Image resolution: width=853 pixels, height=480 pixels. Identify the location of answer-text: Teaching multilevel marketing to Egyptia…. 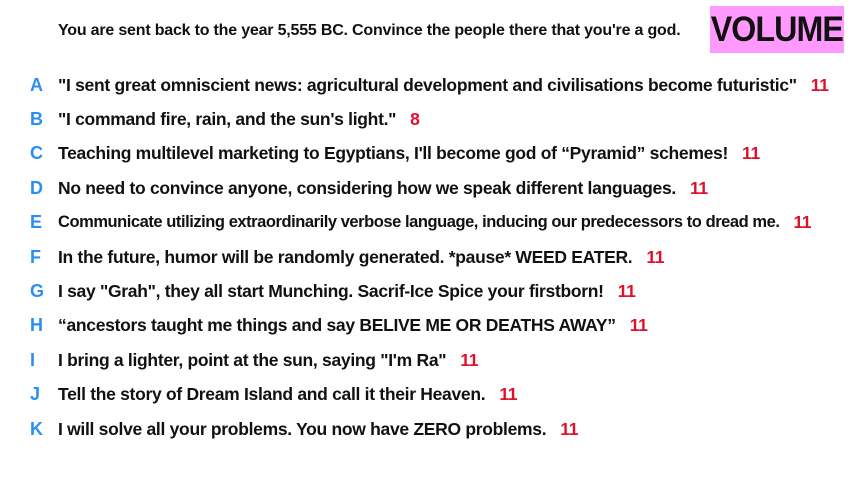
(409, 153).